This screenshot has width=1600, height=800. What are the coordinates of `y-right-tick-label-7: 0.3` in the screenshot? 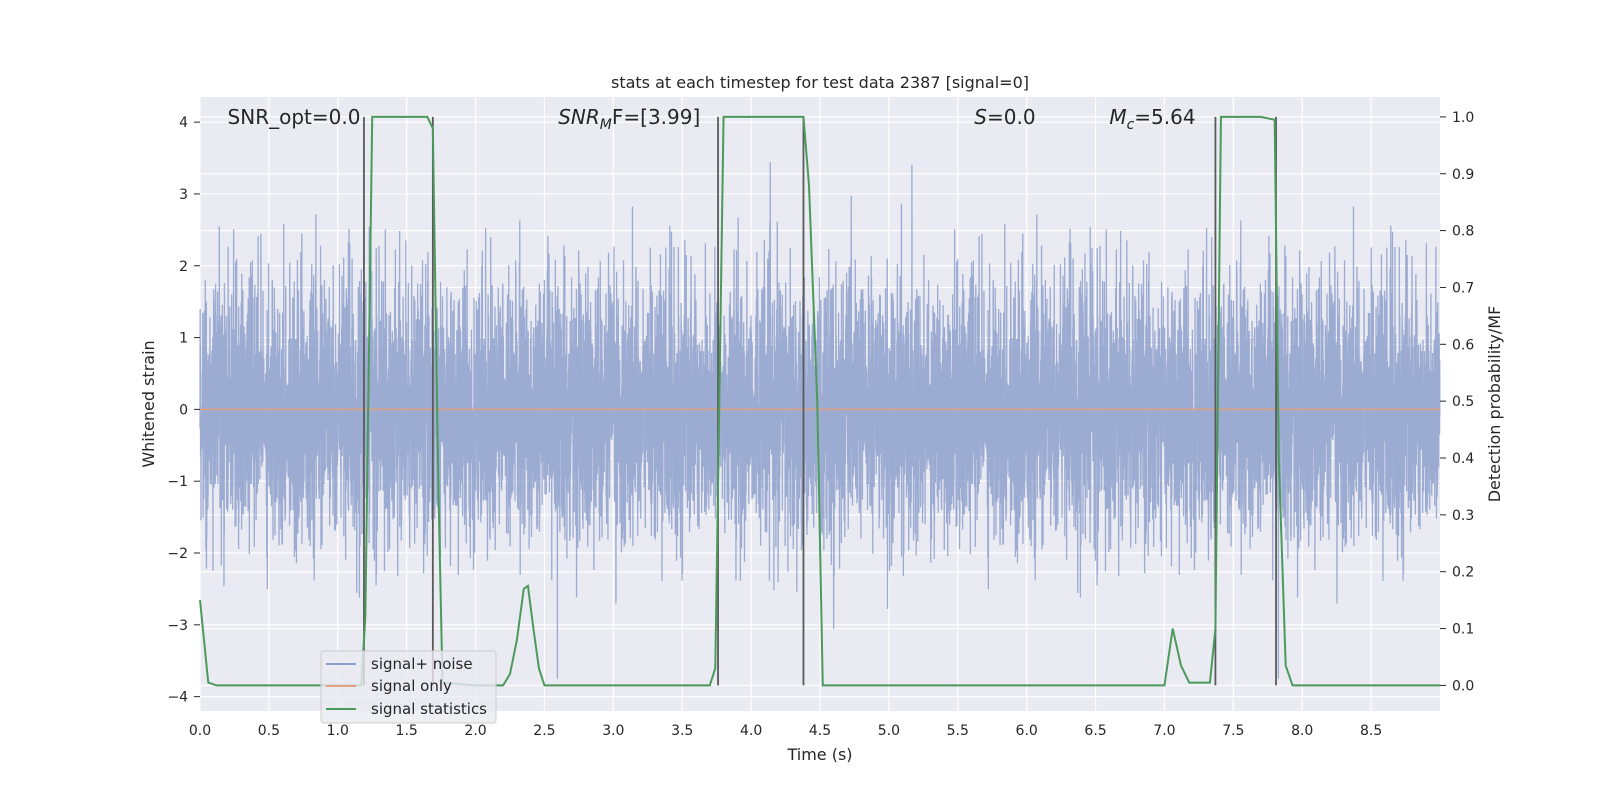 It's located at (1463, 516).